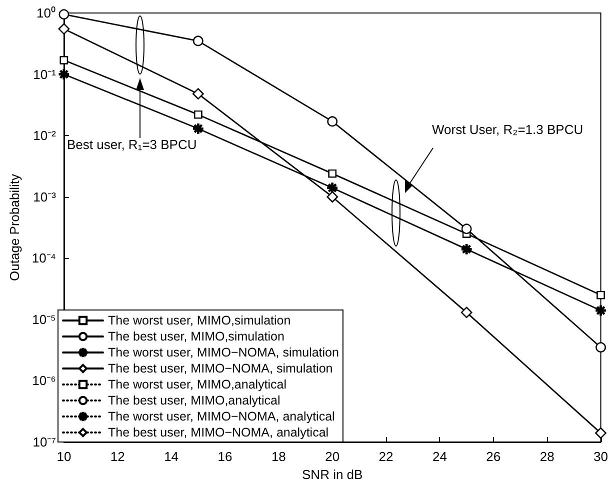 The image size is (611, 486). What do you see at coordinates (171, 456) in the screenshot?
I see `x-tick-label: 14` at bounding box center [171, 456].